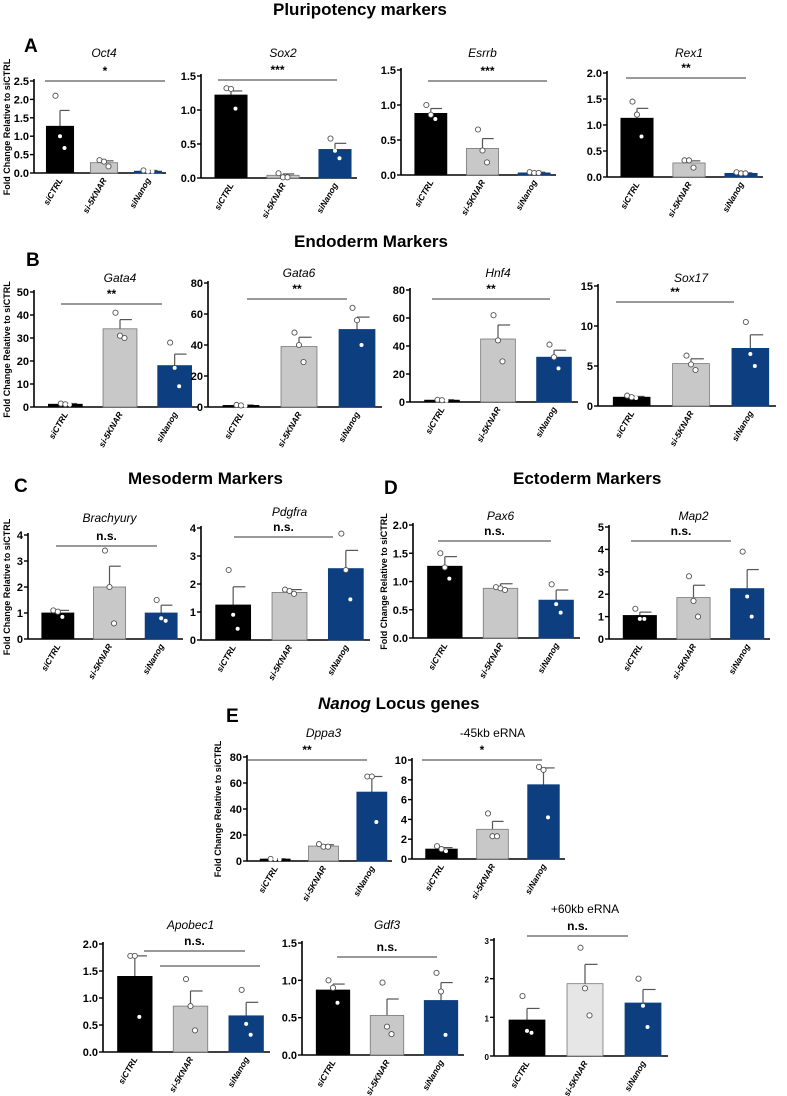 This screenshot has width=787, height=1096. What do you see at coordinates (31, 46) in the screenshot?
I see `panel-letter-a: A` at bounding box center [31, 46].